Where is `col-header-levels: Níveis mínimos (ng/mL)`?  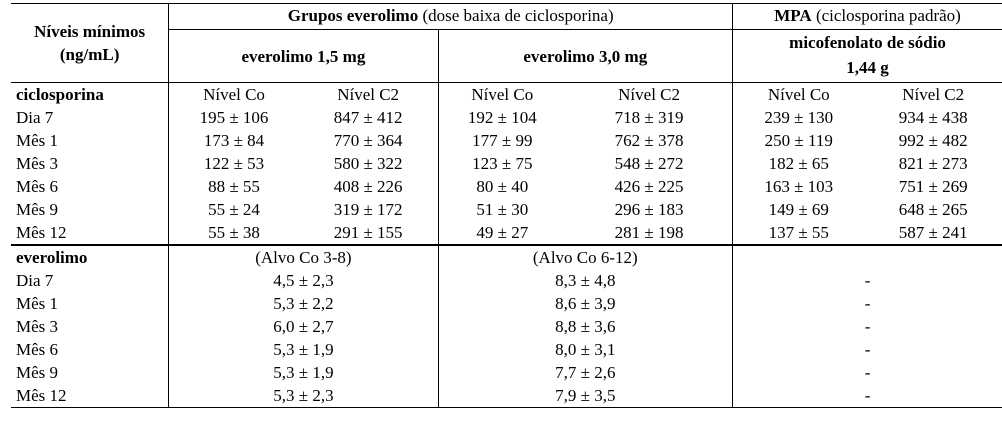 col-header-levels: Níveis mínimos (ng/mL) is located at coordinates (90, 43).